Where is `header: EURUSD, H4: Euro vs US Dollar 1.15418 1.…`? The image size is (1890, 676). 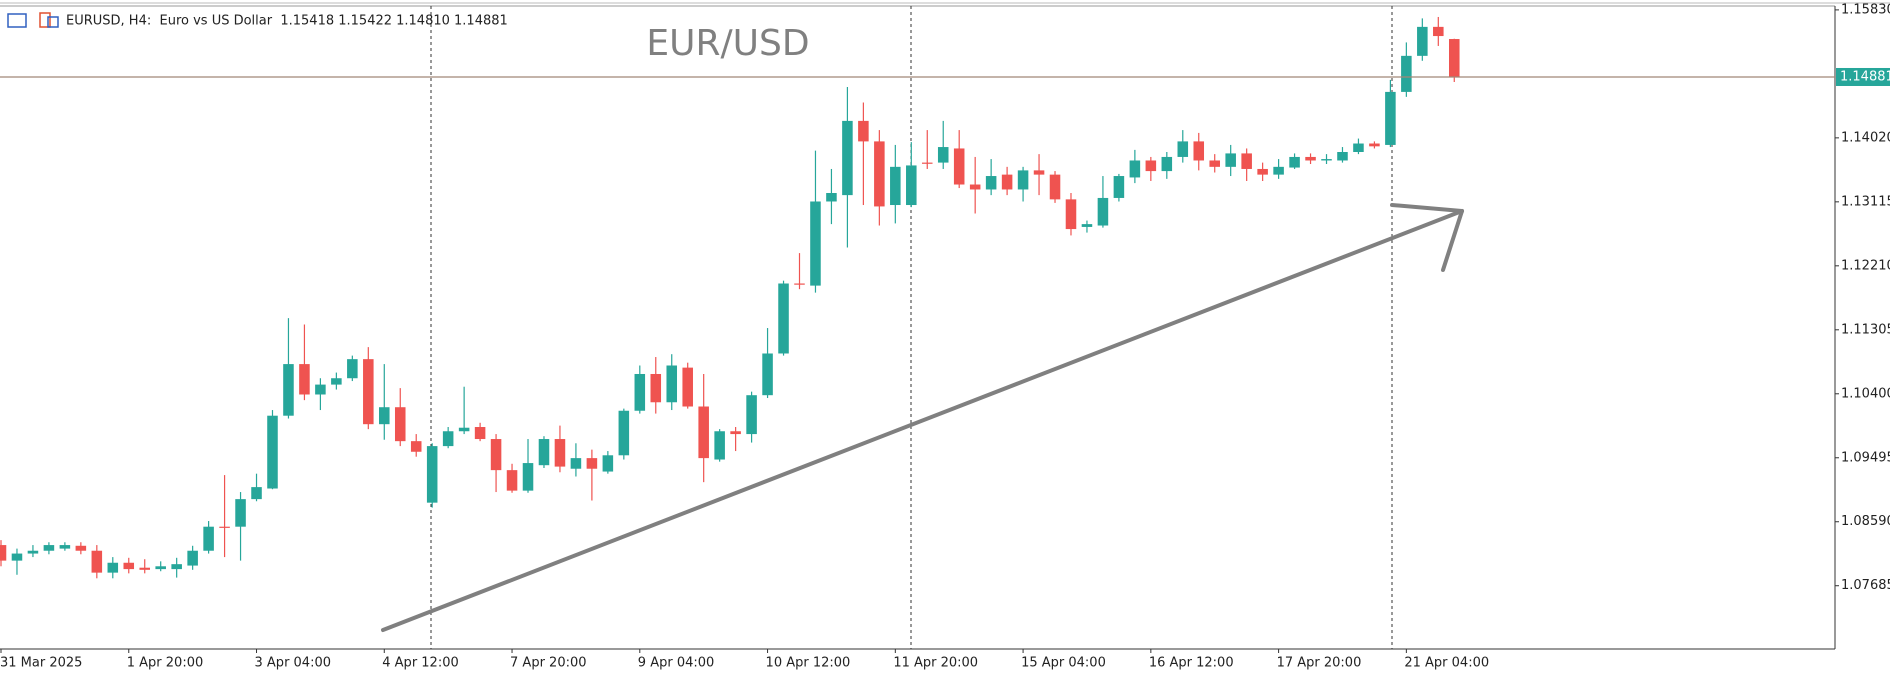 header: EURUSD, H4: Euro vs US Dollar 1.15418 1.… is located at coordinates (287, 21).